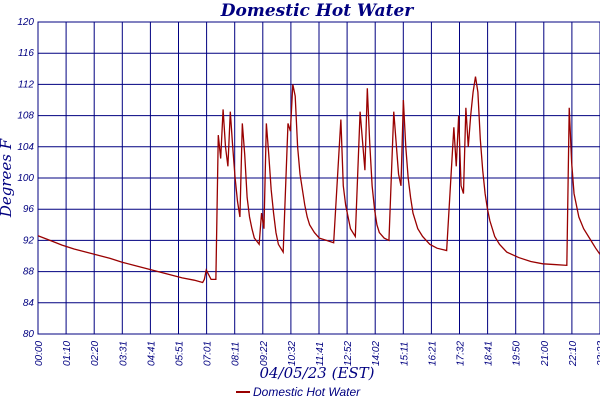  Describe the element at coordinates (151, 353) in the screenshot. I see `x-tick-label: 04:41` at that location.